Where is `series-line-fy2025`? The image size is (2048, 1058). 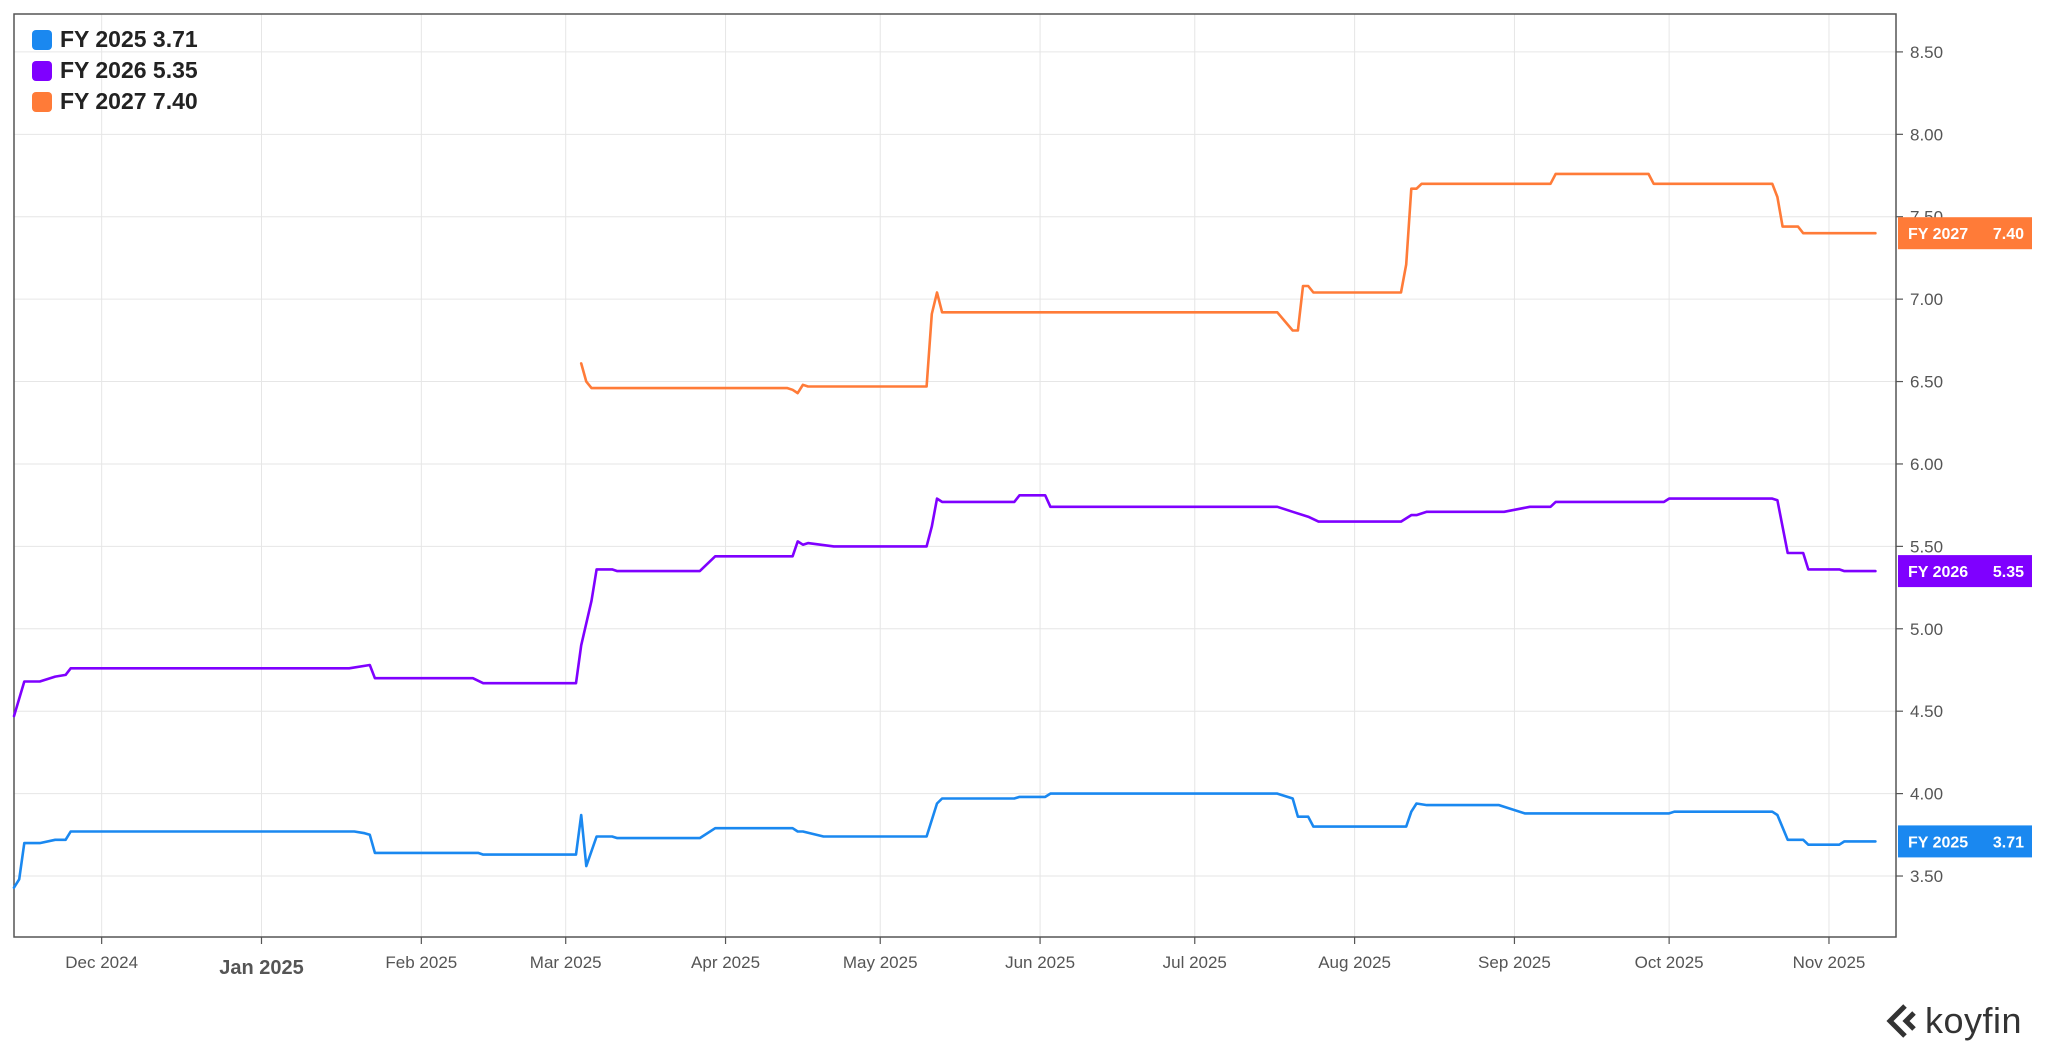 series-line-fy2025 is located at coordinates (944, 840).